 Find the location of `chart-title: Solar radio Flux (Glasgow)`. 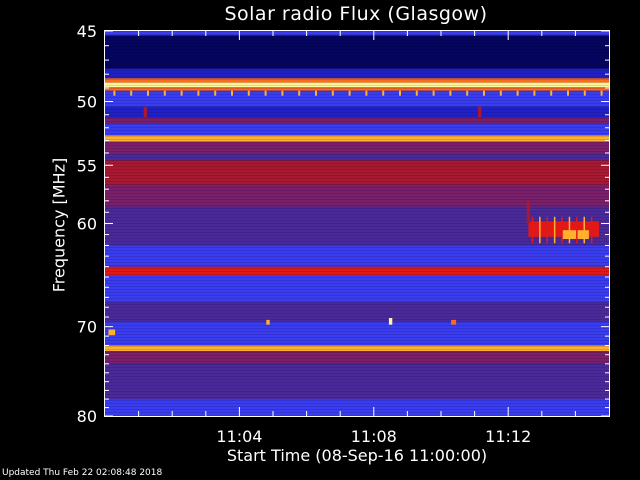

chart-title: Solar radio Flux (Glasgow) is located at coordinates (356, 14).